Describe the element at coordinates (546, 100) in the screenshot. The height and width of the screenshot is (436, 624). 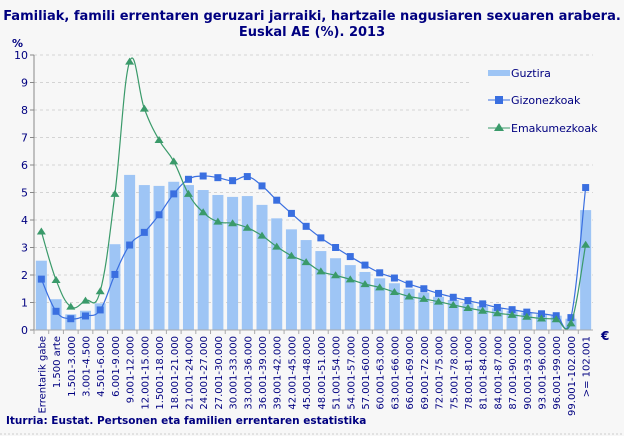
I see `legend-label-gizonezkoak: Gizonezkoak` at that location.